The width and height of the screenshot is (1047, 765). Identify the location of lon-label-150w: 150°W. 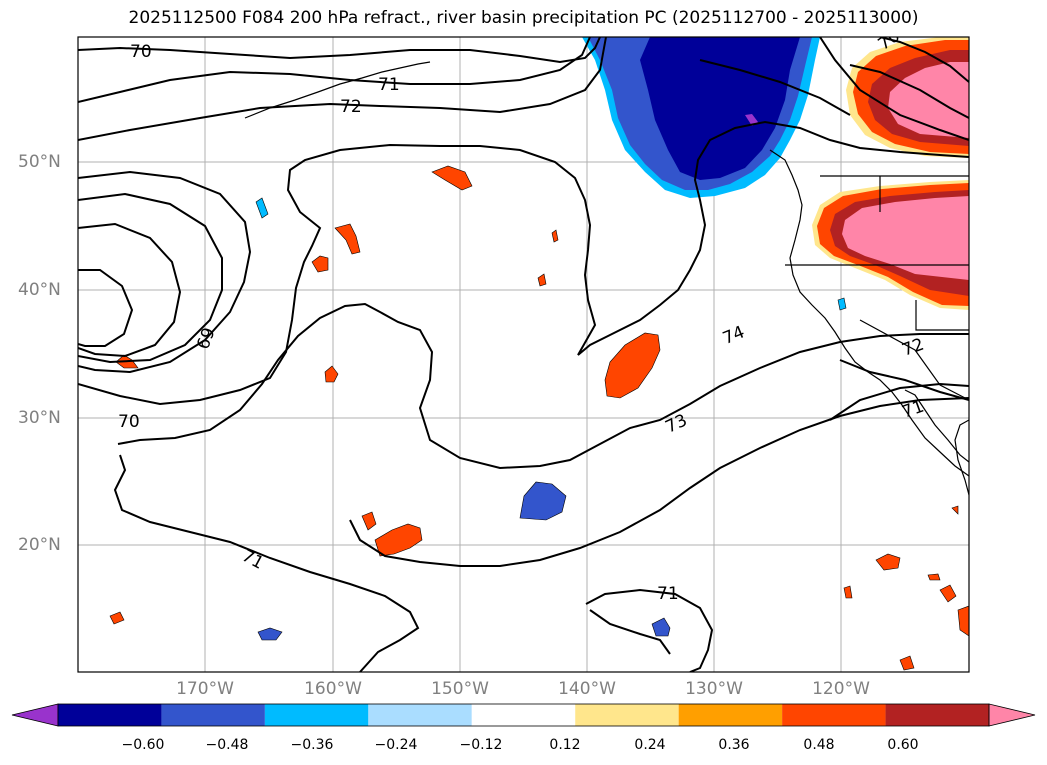
(460, 689).